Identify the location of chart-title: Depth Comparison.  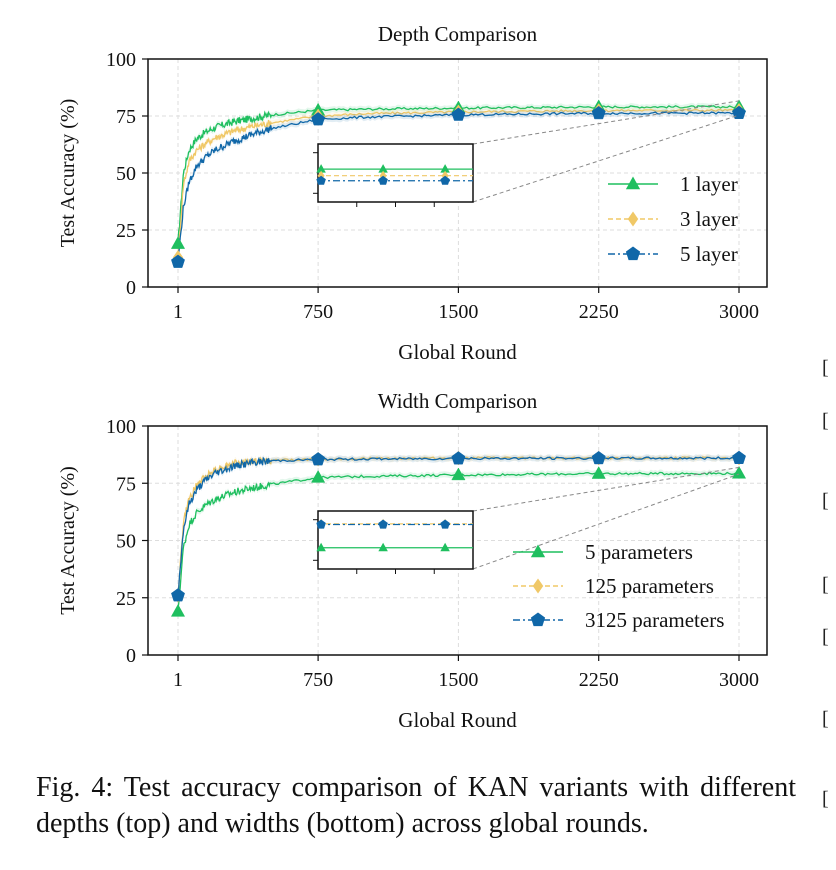
(458, 34).